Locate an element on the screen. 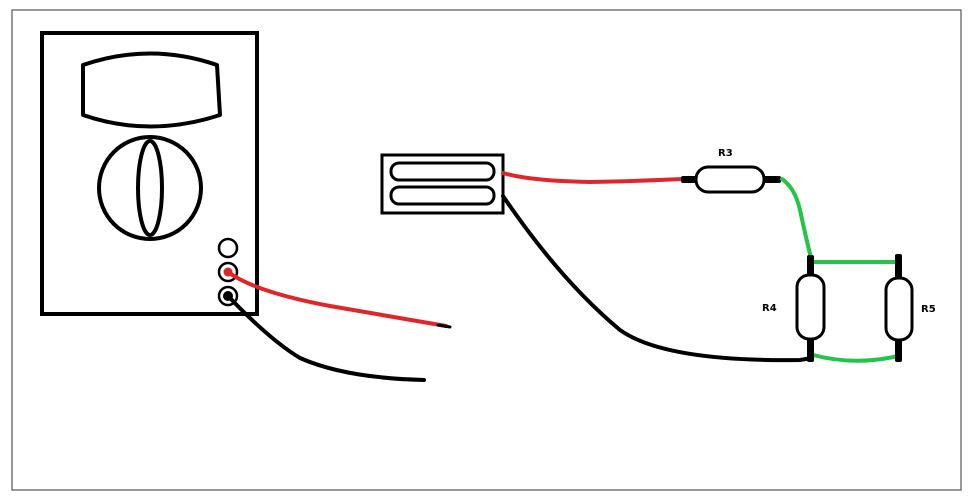 The height and width of the screenshot is (502, 969). label-r4: R4 is located at coordinates (769, 308).